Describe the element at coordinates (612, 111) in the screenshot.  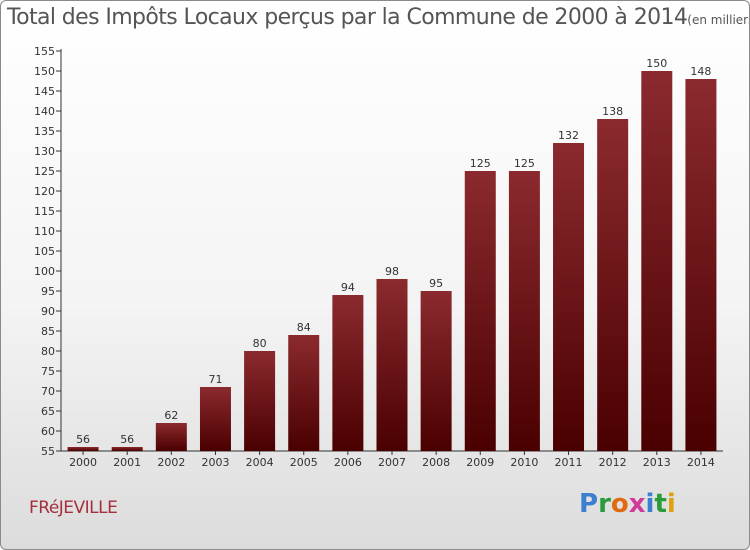
I see `data-label-2012: 138` at that location.